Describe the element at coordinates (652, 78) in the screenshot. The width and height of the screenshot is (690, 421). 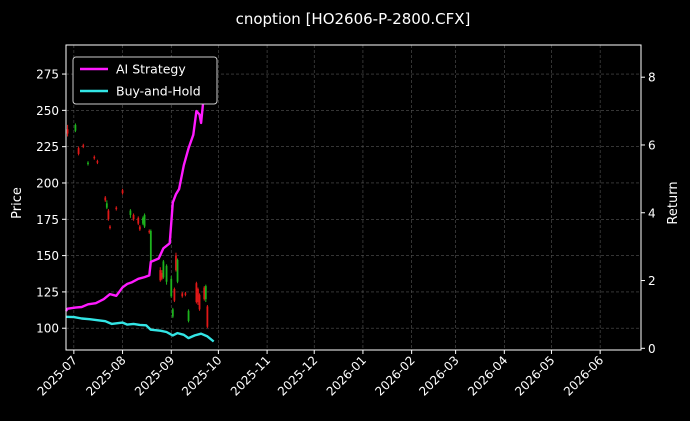
I see `y-right-tick-label: 8` at that location.